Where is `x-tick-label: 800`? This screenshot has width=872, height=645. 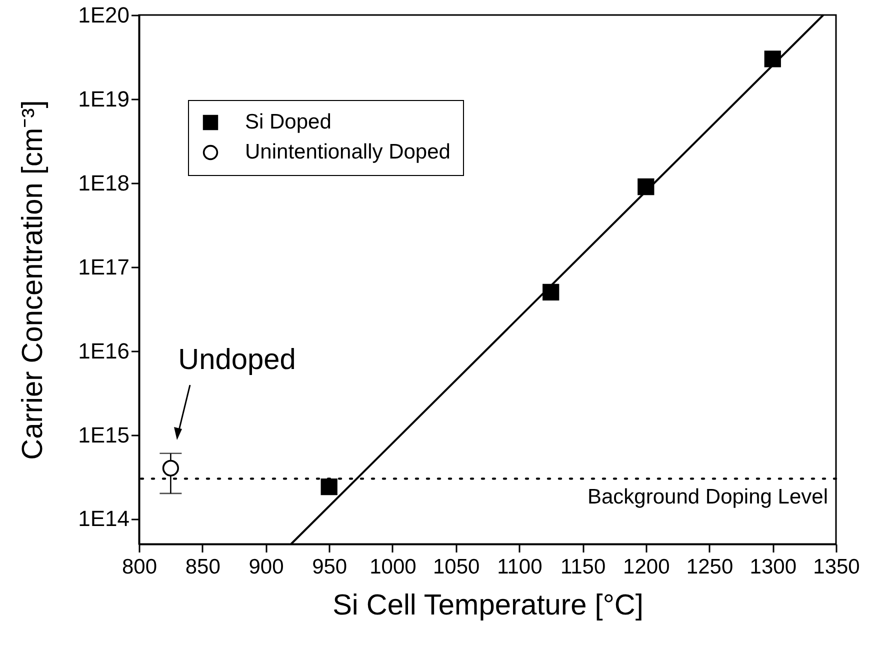
x-tick-label: 800 is located at coordinates (140, 567).